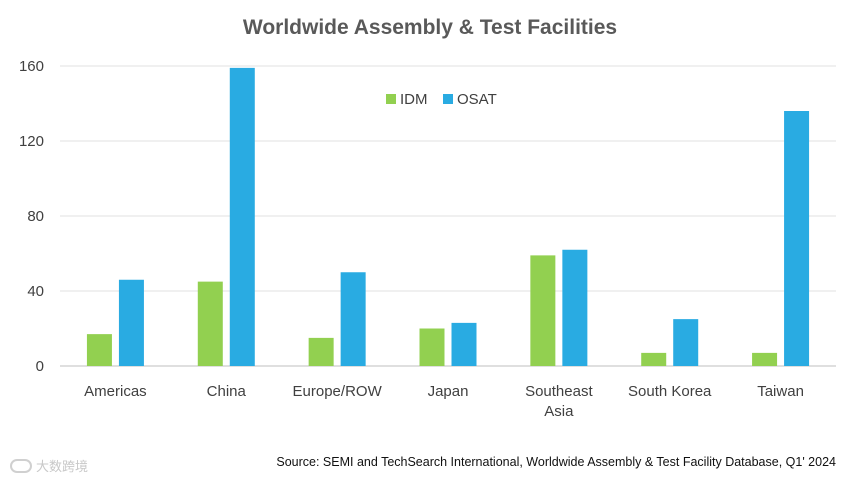 The height and width of the screenshot is (484, 864). I want to click on y-tick-label: 160, so click(31, 66).